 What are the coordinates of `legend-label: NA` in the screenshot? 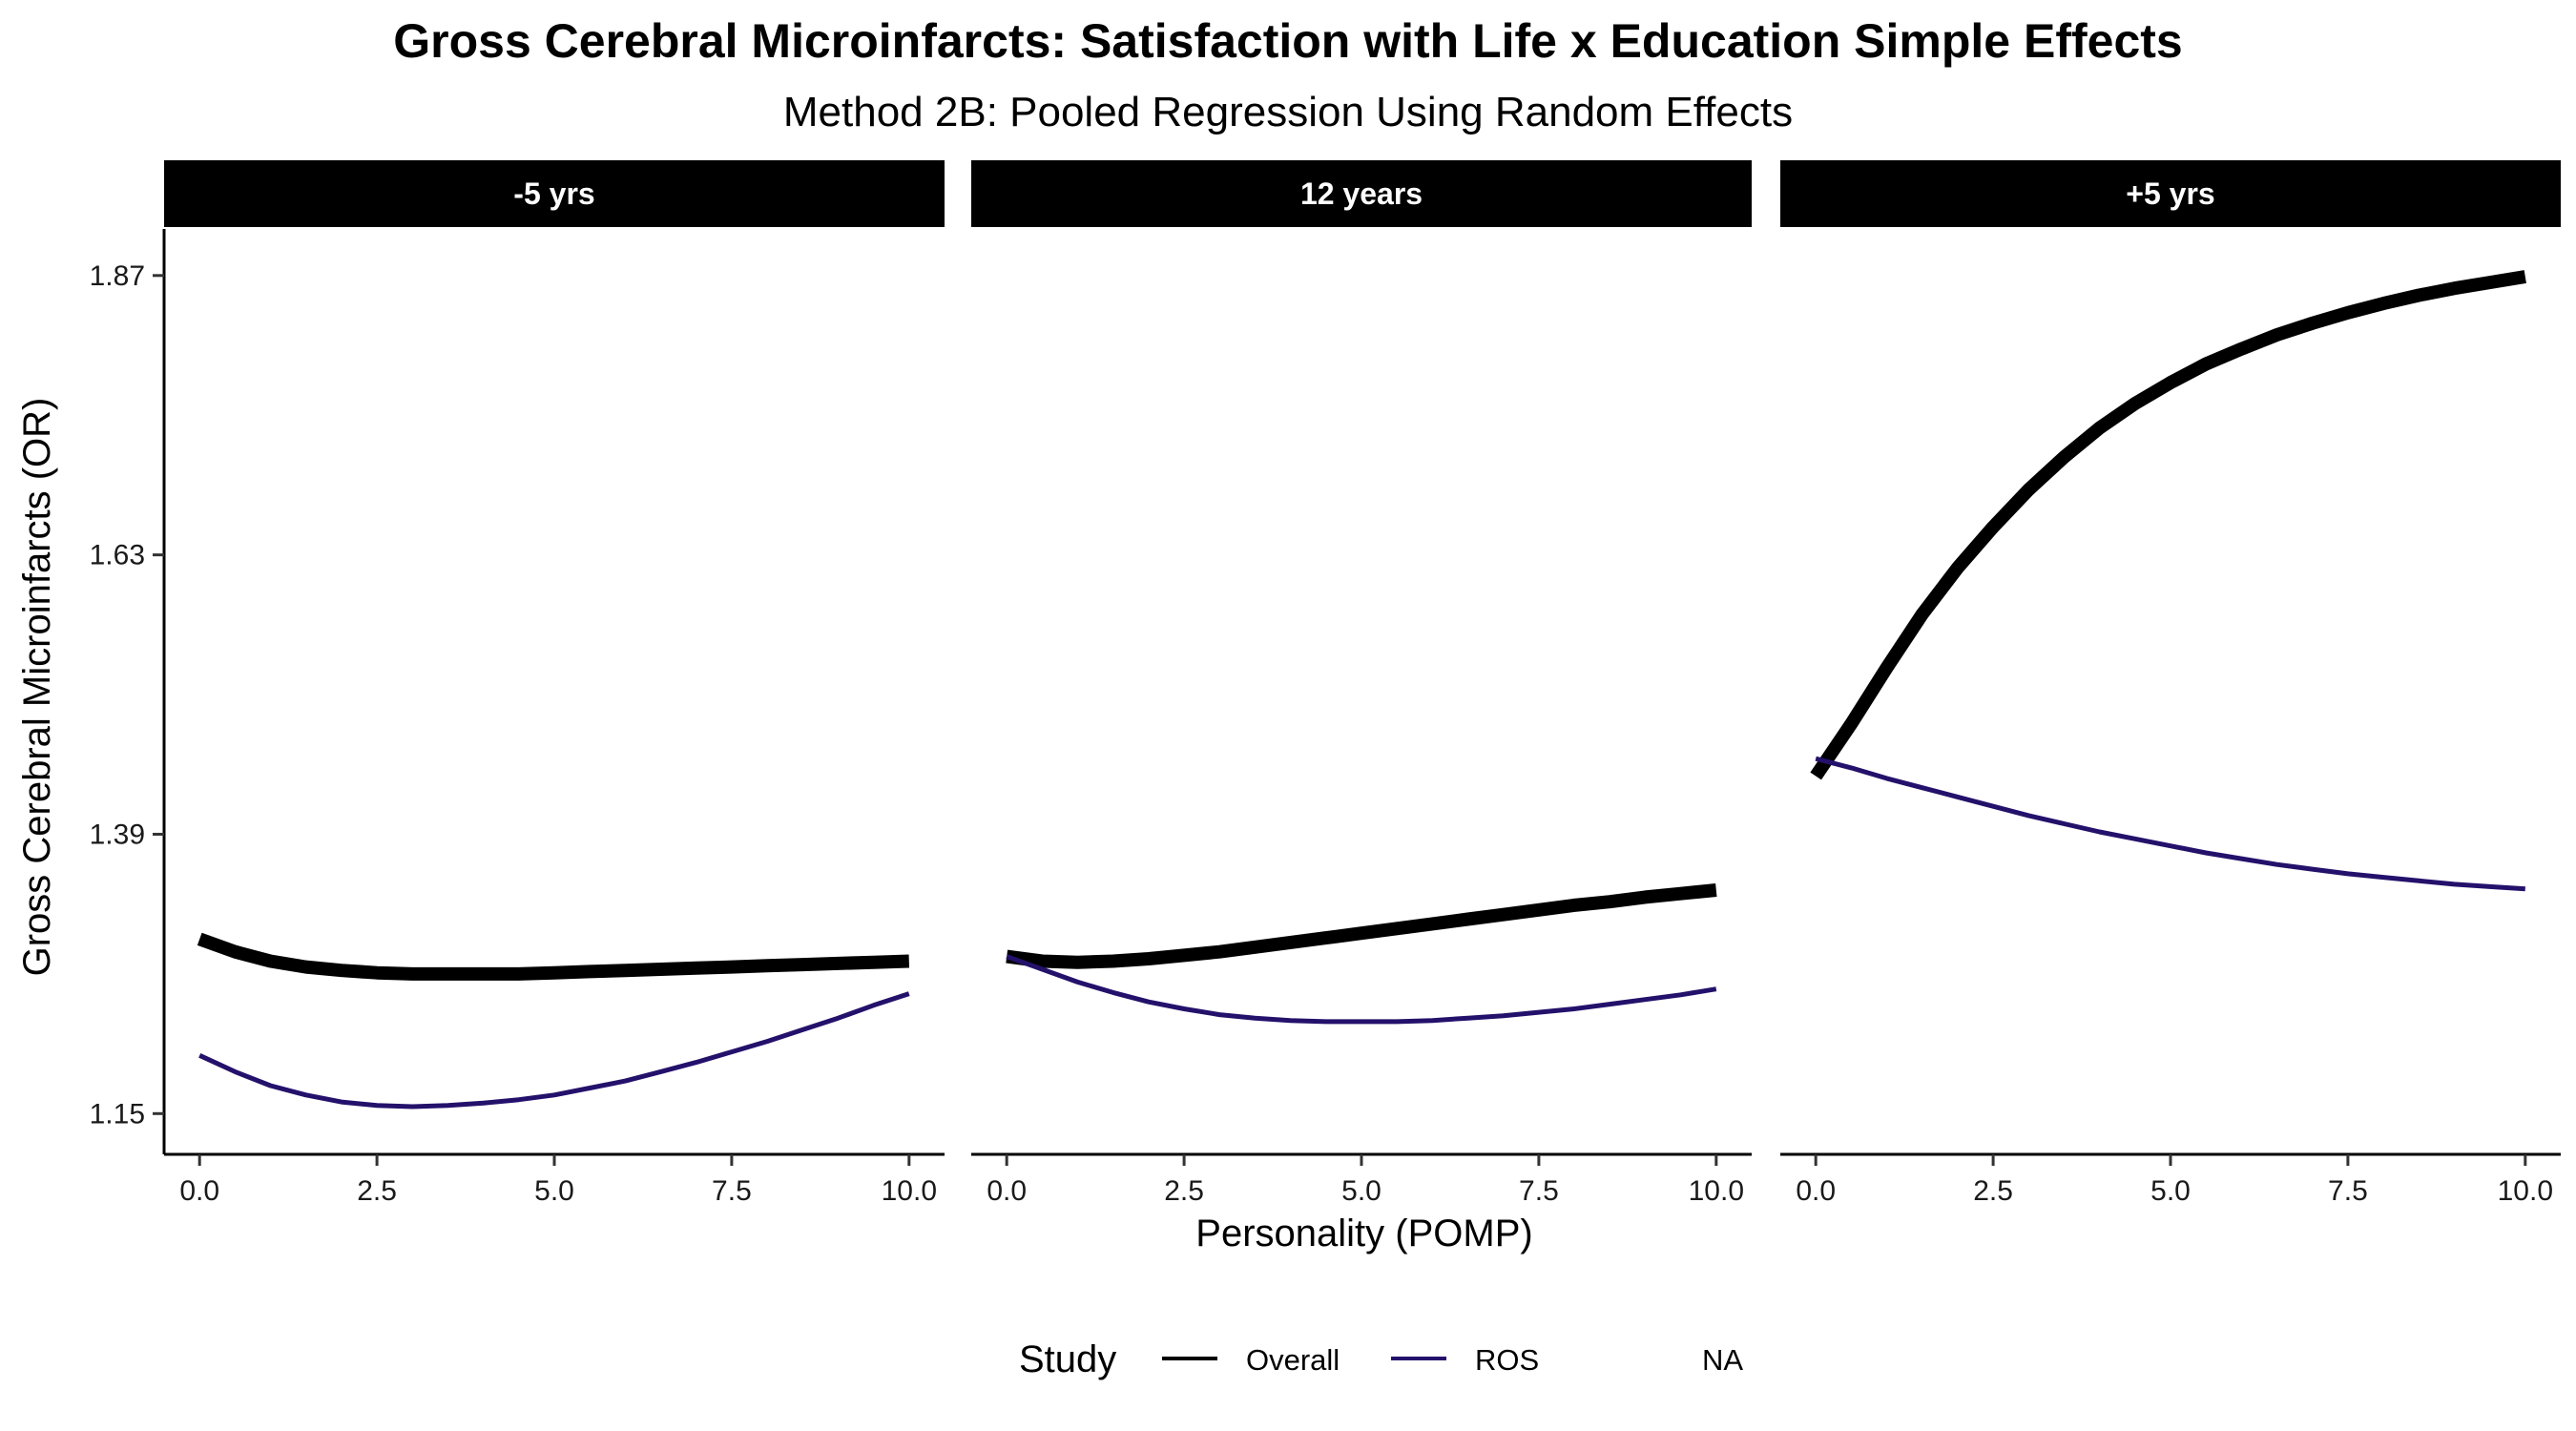 It's located at (1722, 1360).